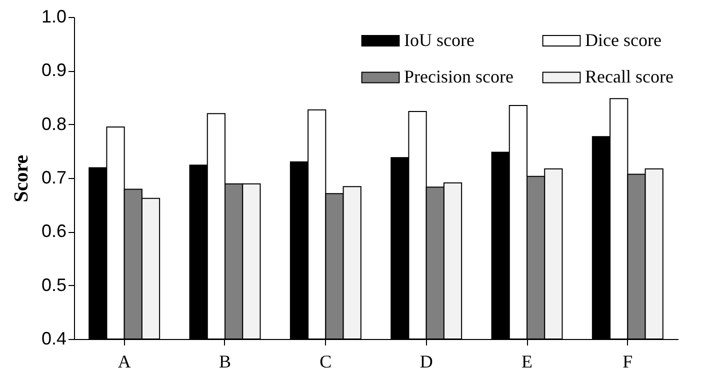  What do you see at coordinates (426, 362) in the screenshot?
I see `x-tick-label: D` at bounding box center [426, 362].